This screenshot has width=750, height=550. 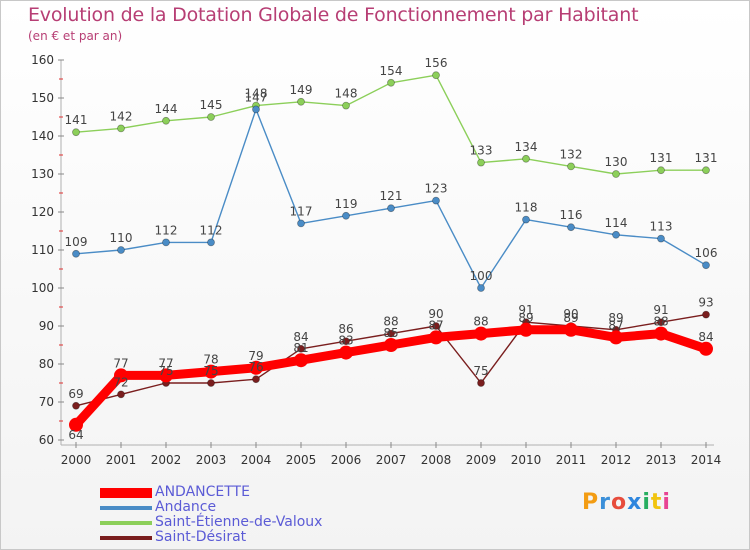 What do you see at coordinates (480, 371) in the screenshot?
I see `data-label: 75` at bounding box center [480, 371].